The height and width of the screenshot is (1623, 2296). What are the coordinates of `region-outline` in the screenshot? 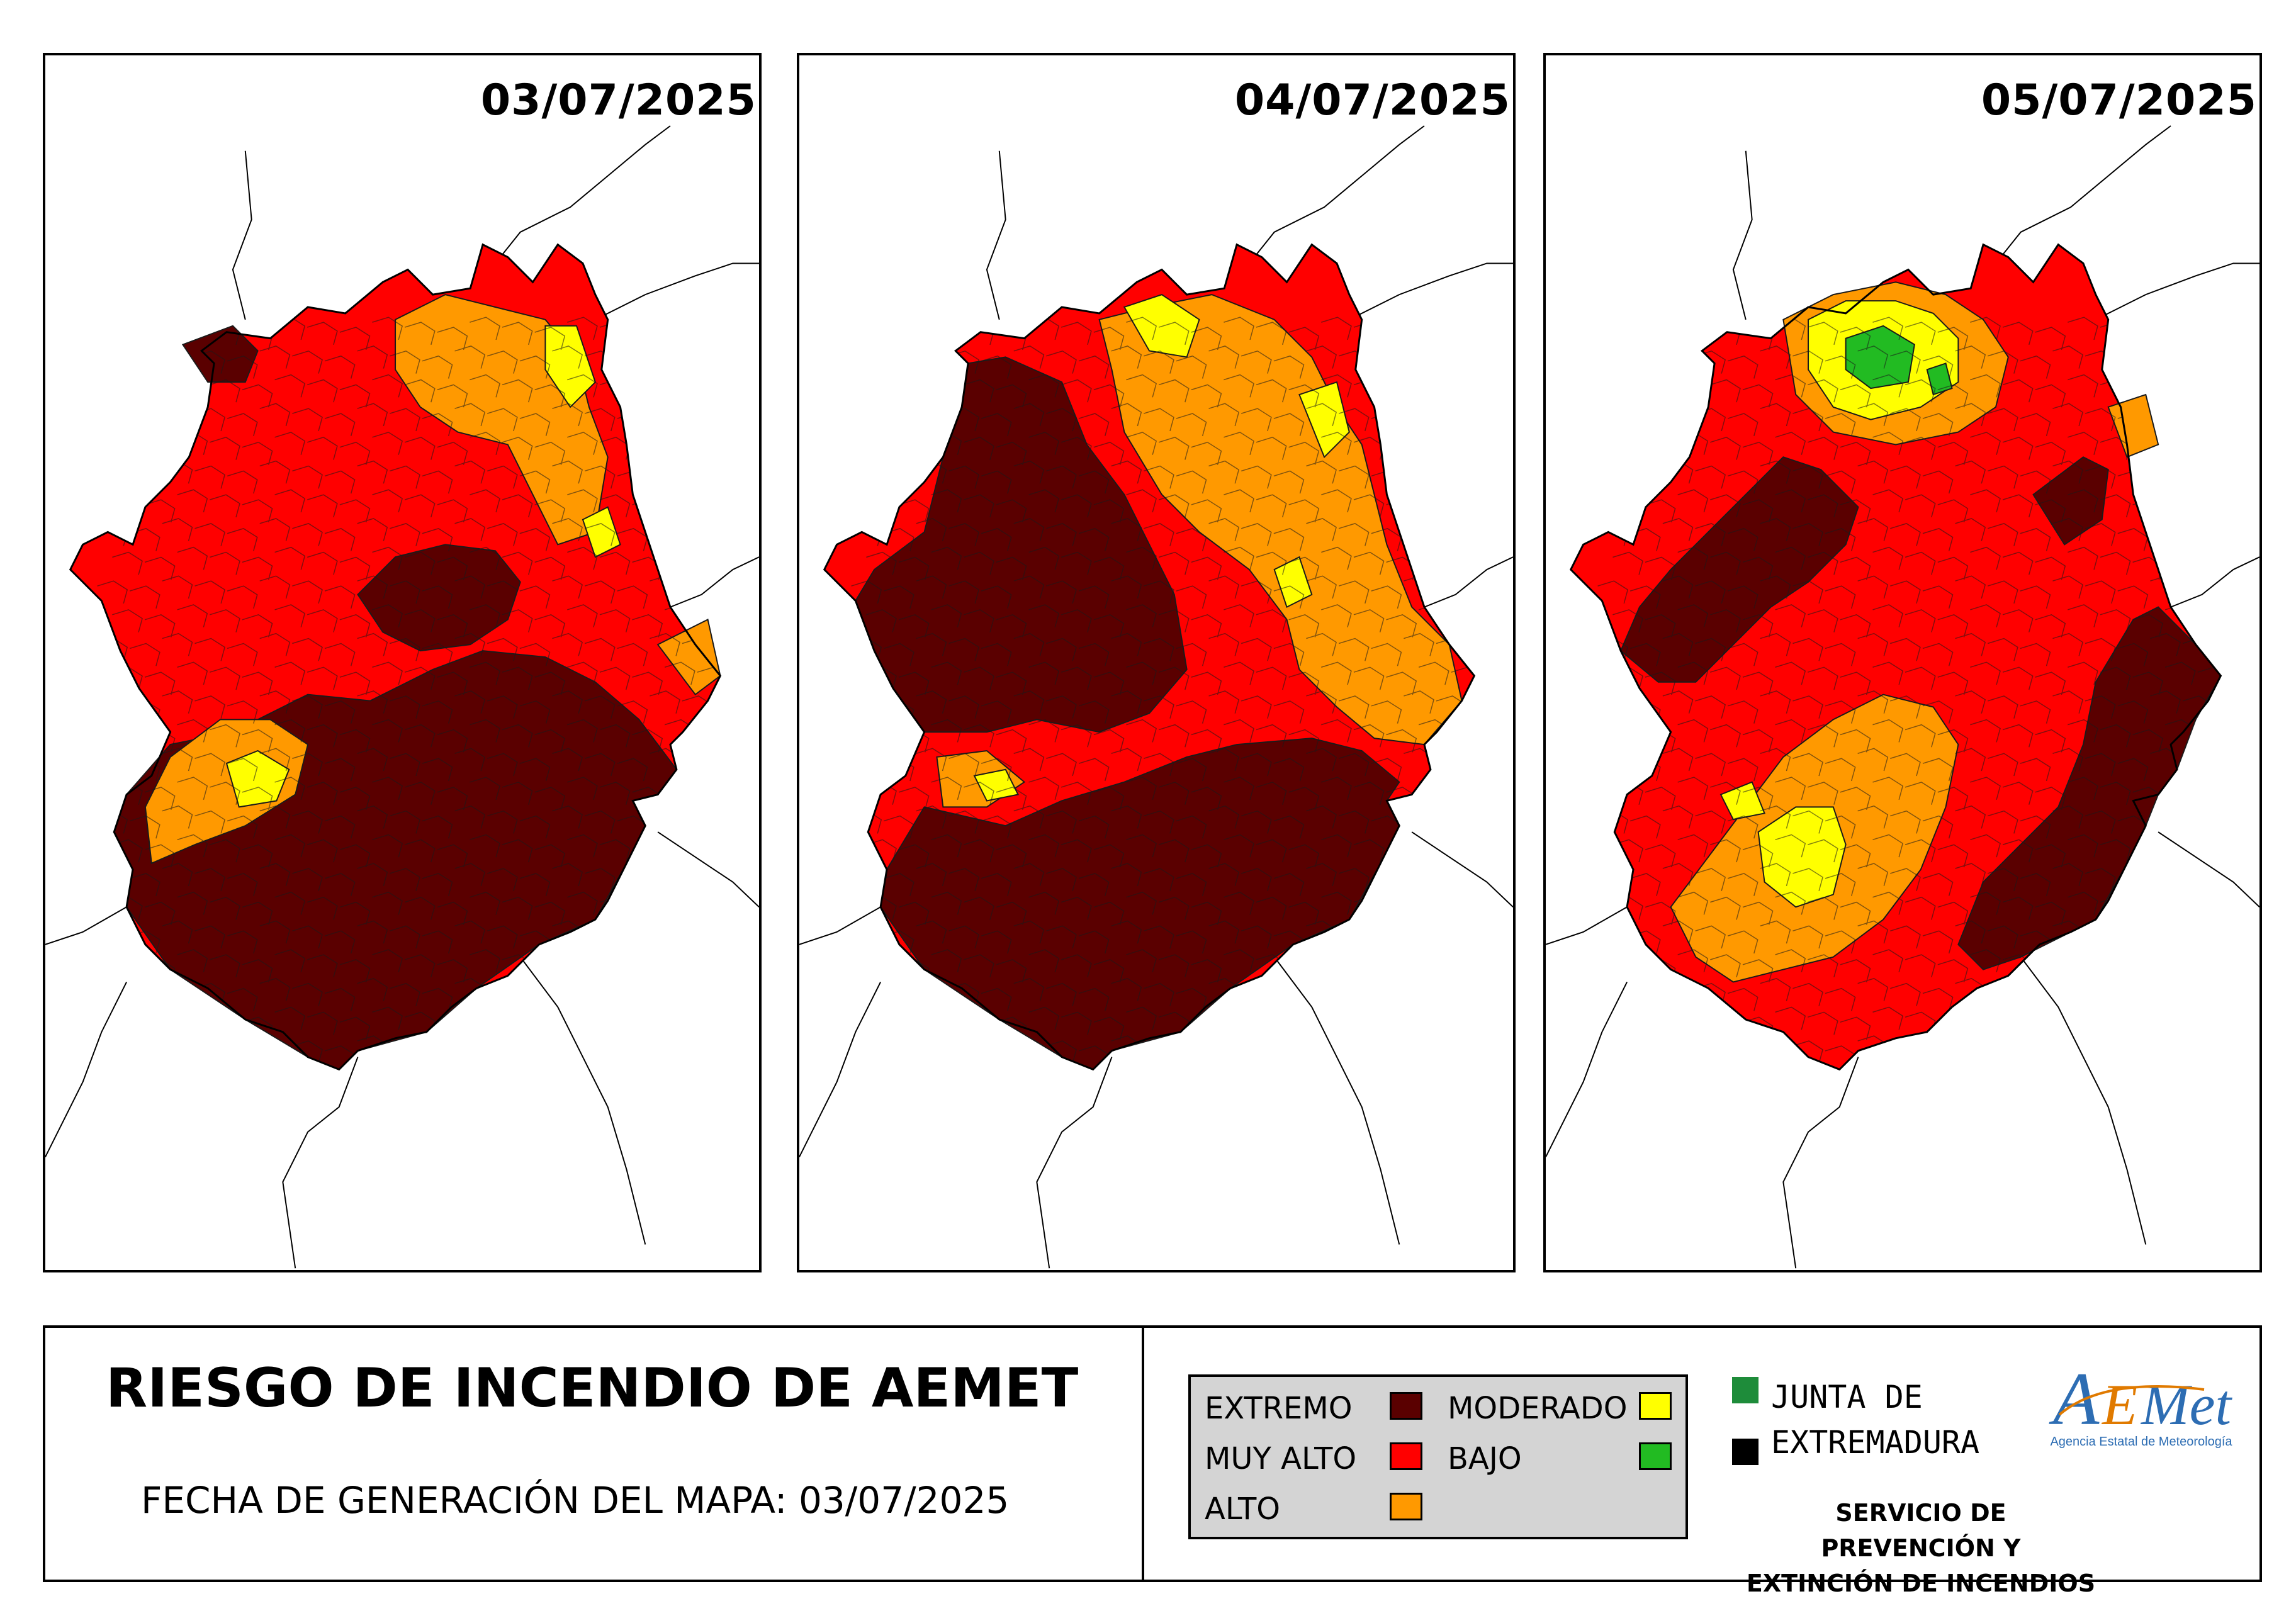 It's located at (1149, 657).